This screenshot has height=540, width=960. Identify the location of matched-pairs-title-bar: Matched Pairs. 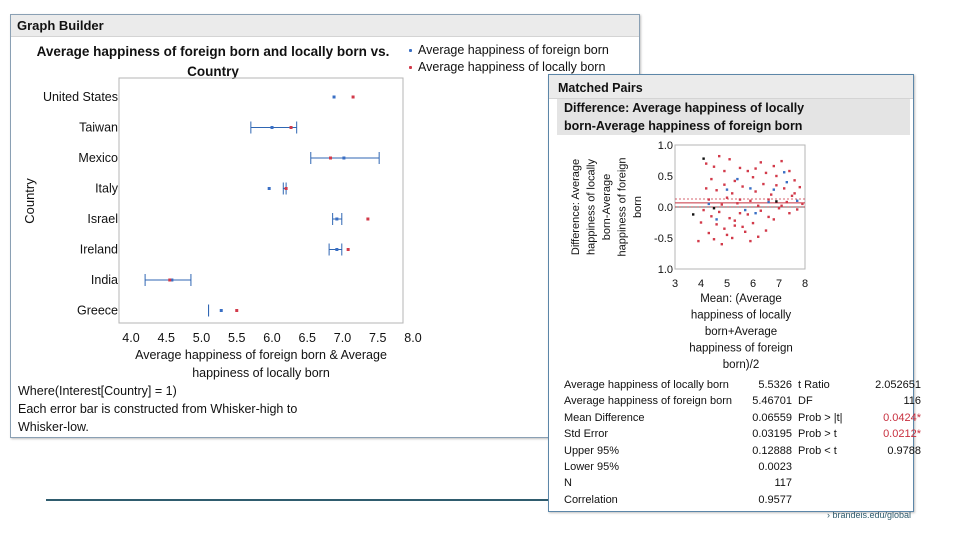
(731, 87).